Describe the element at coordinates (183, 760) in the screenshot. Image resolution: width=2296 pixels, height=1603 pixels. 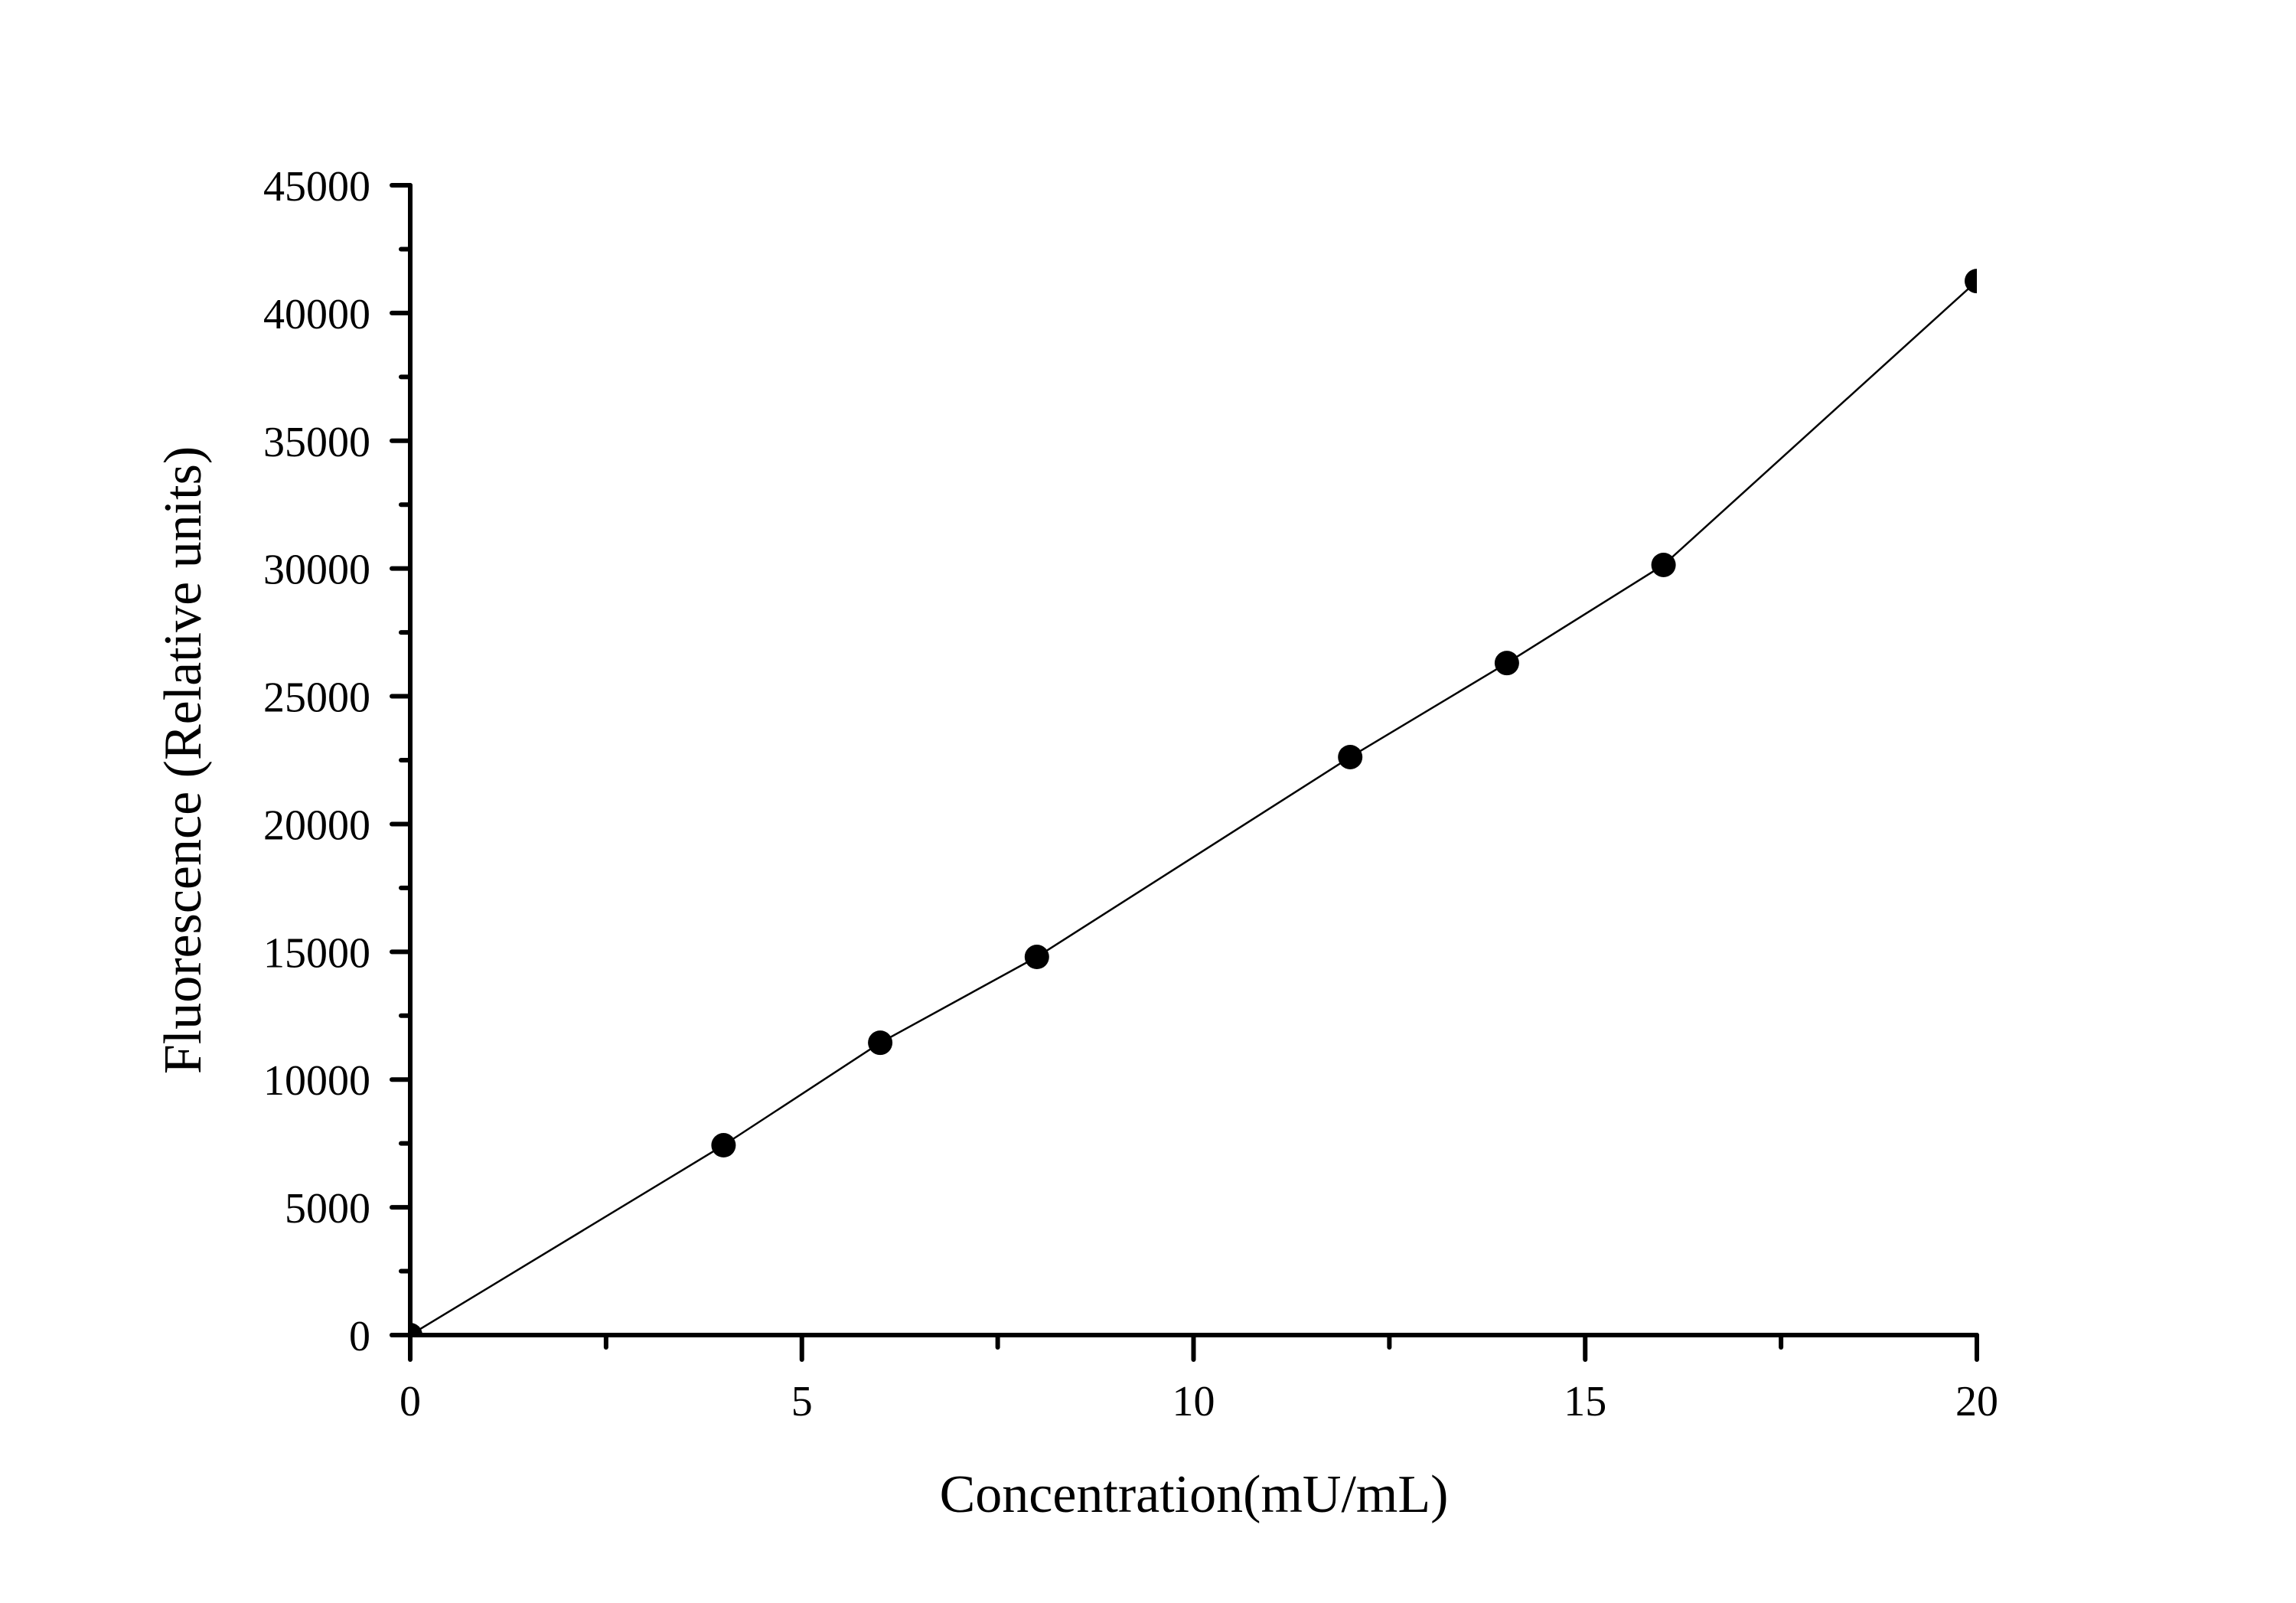
I see `y-axis-title: Fluorescence (Relative units)` at that location.